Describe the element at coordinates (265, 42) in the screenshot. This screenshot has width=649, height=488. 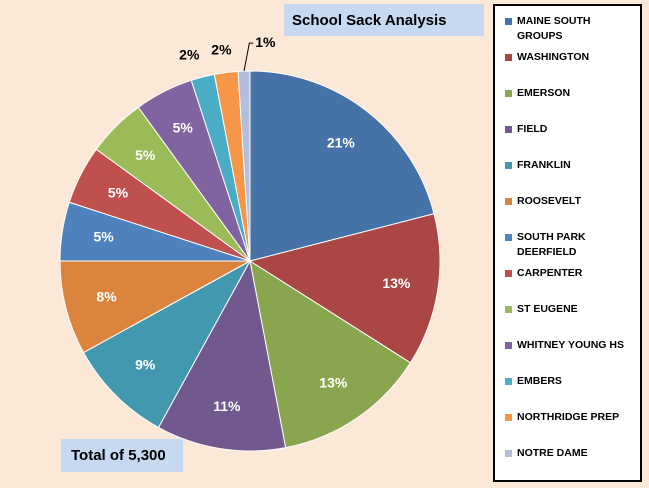
I see `slice-data-label: 1%` at that location.